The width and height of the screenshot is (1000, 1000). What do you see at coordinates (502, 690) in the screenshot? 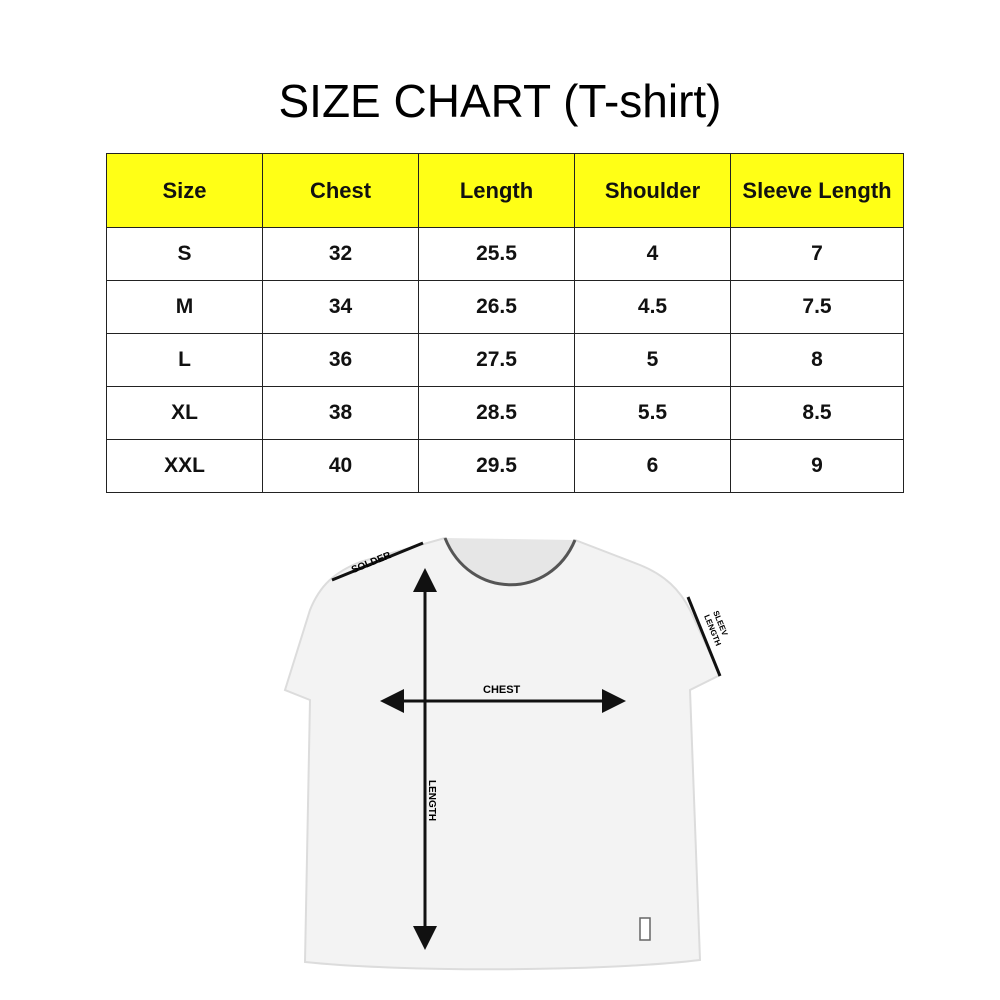
I see `chest-label: CHEST` at bounding box center [502, 690].